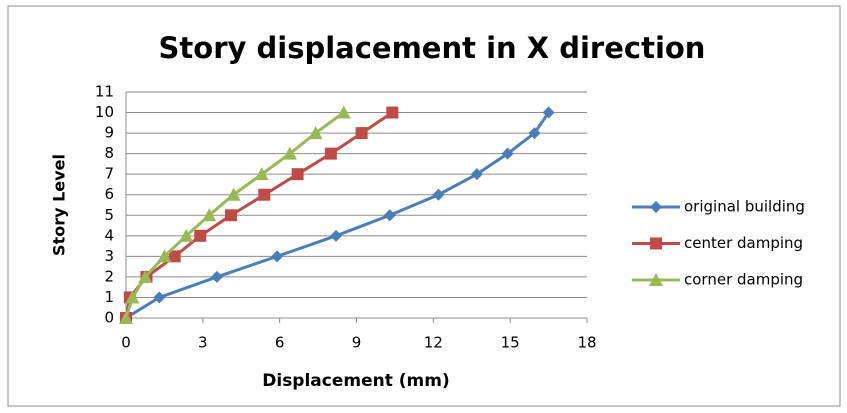  What do you see at coordinates (432, 48) in the screenshot?
I see `chart-title: Story displacement in X direction` at bounding box center [432, 48].